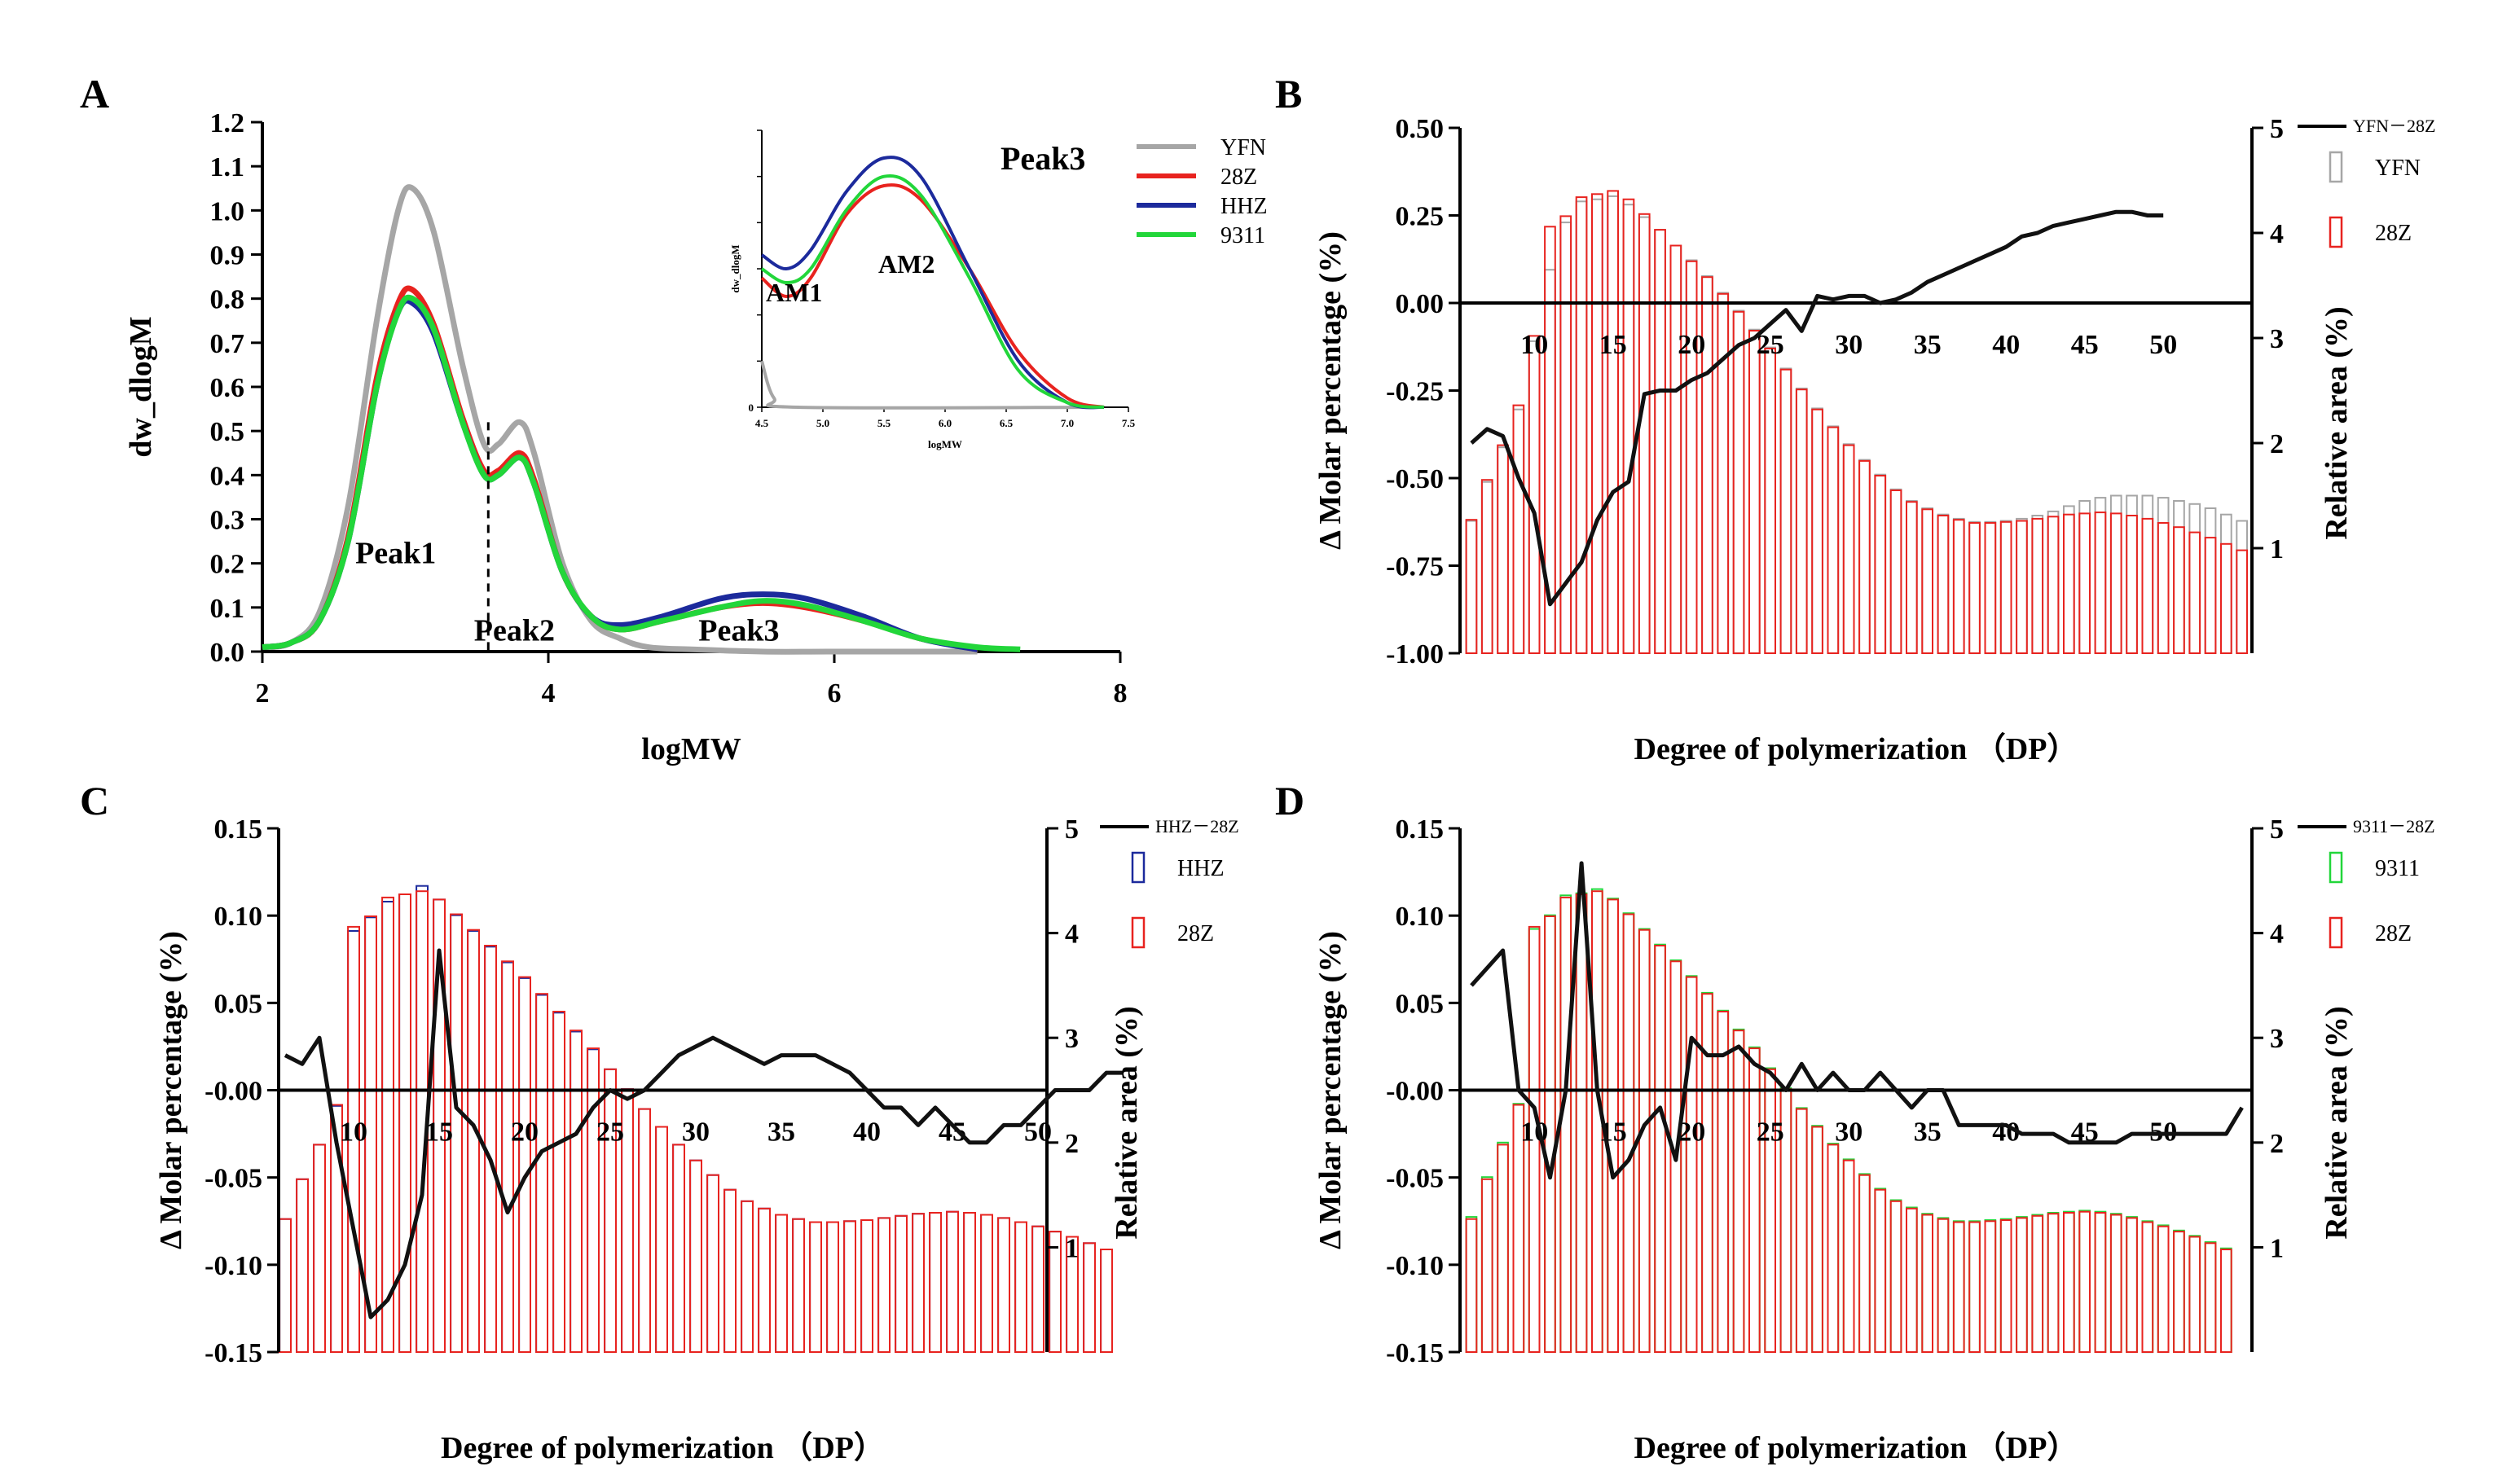 The image size is (2498, 1484). I want to click on left-y-tick-label: -1.00, so click(1415, 654).